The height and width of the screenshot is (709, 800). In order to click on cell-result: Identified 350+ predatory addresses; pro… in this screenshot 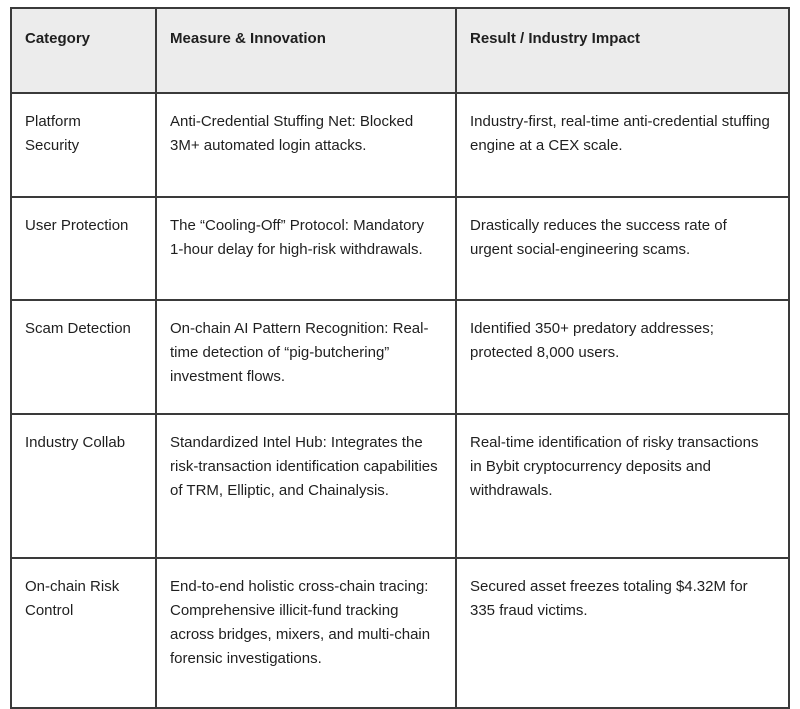, I will do `click(622, 357)`.